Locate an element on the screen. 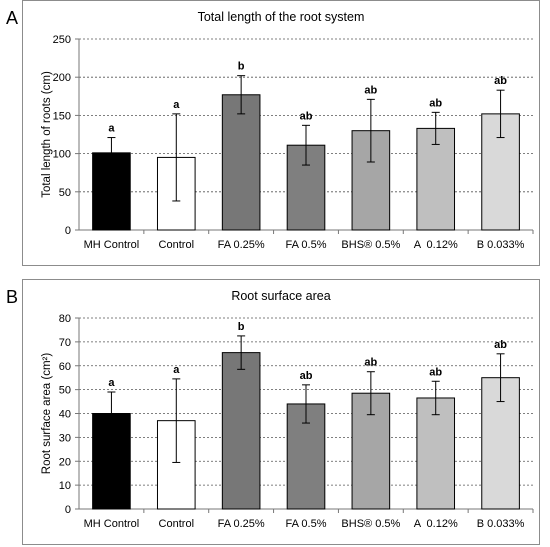  y-tick-label: 200 is located at coordinates (62, 78).